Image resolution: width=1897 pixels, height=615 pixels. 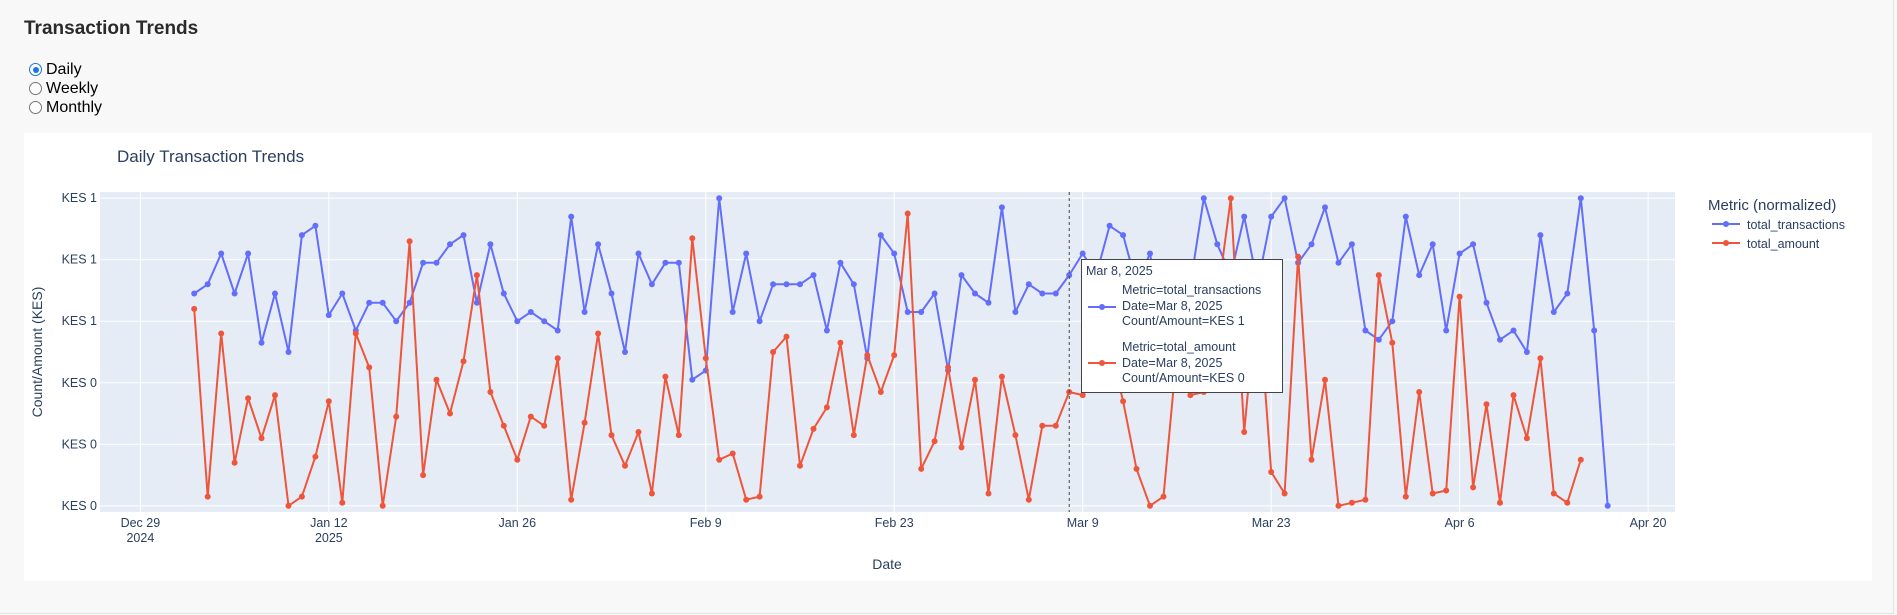 What do you see at coordinates (65, 107) in the screenshot?
I see `radio-monthly: Monthly` at bounding box center [65, 107].